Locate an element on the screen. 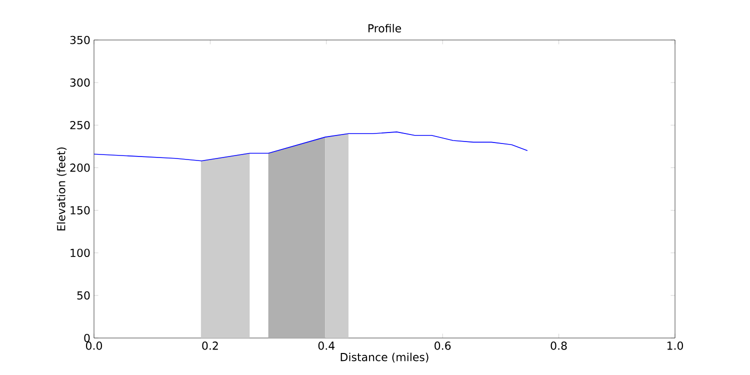  y-tick-label: 100 is located at coordinates (80, 253).